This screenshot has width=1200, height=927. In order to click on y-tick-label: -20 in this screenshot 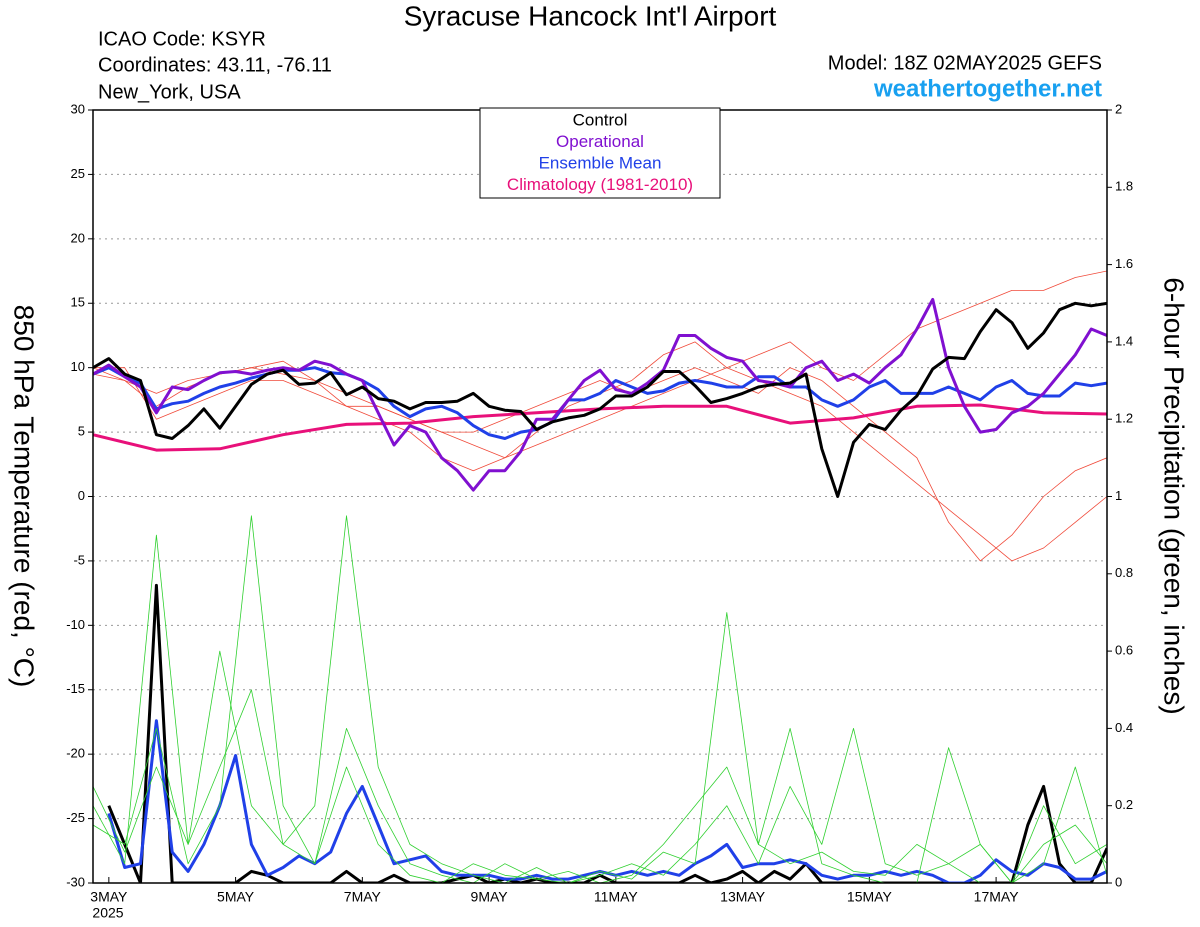, I will do `click(75, 753)`.